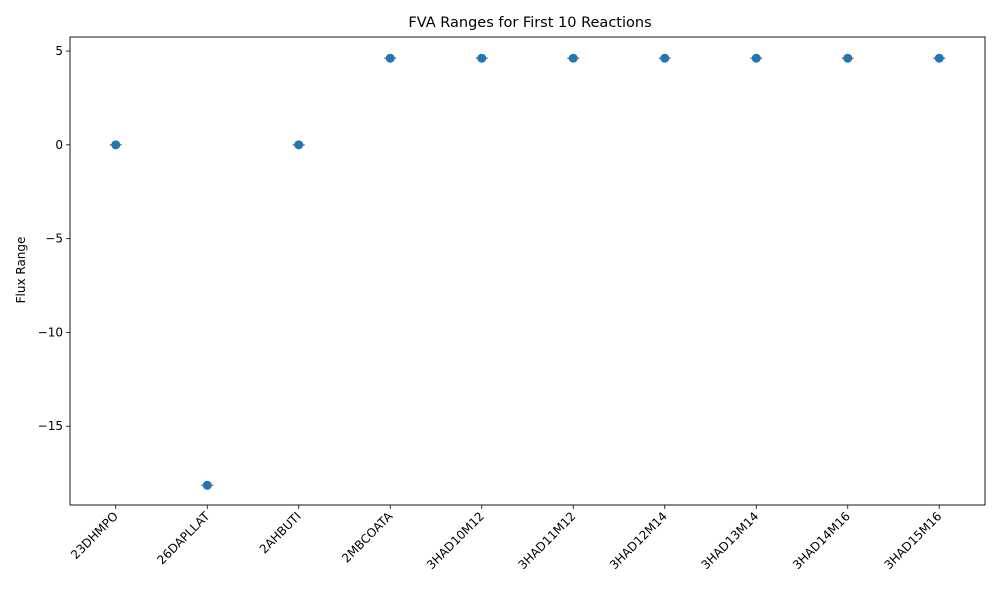  What do you see at coordinates (59, 51) in the screenshot?
I see `y-tick-label: 5` at bounding box center [59, 51].